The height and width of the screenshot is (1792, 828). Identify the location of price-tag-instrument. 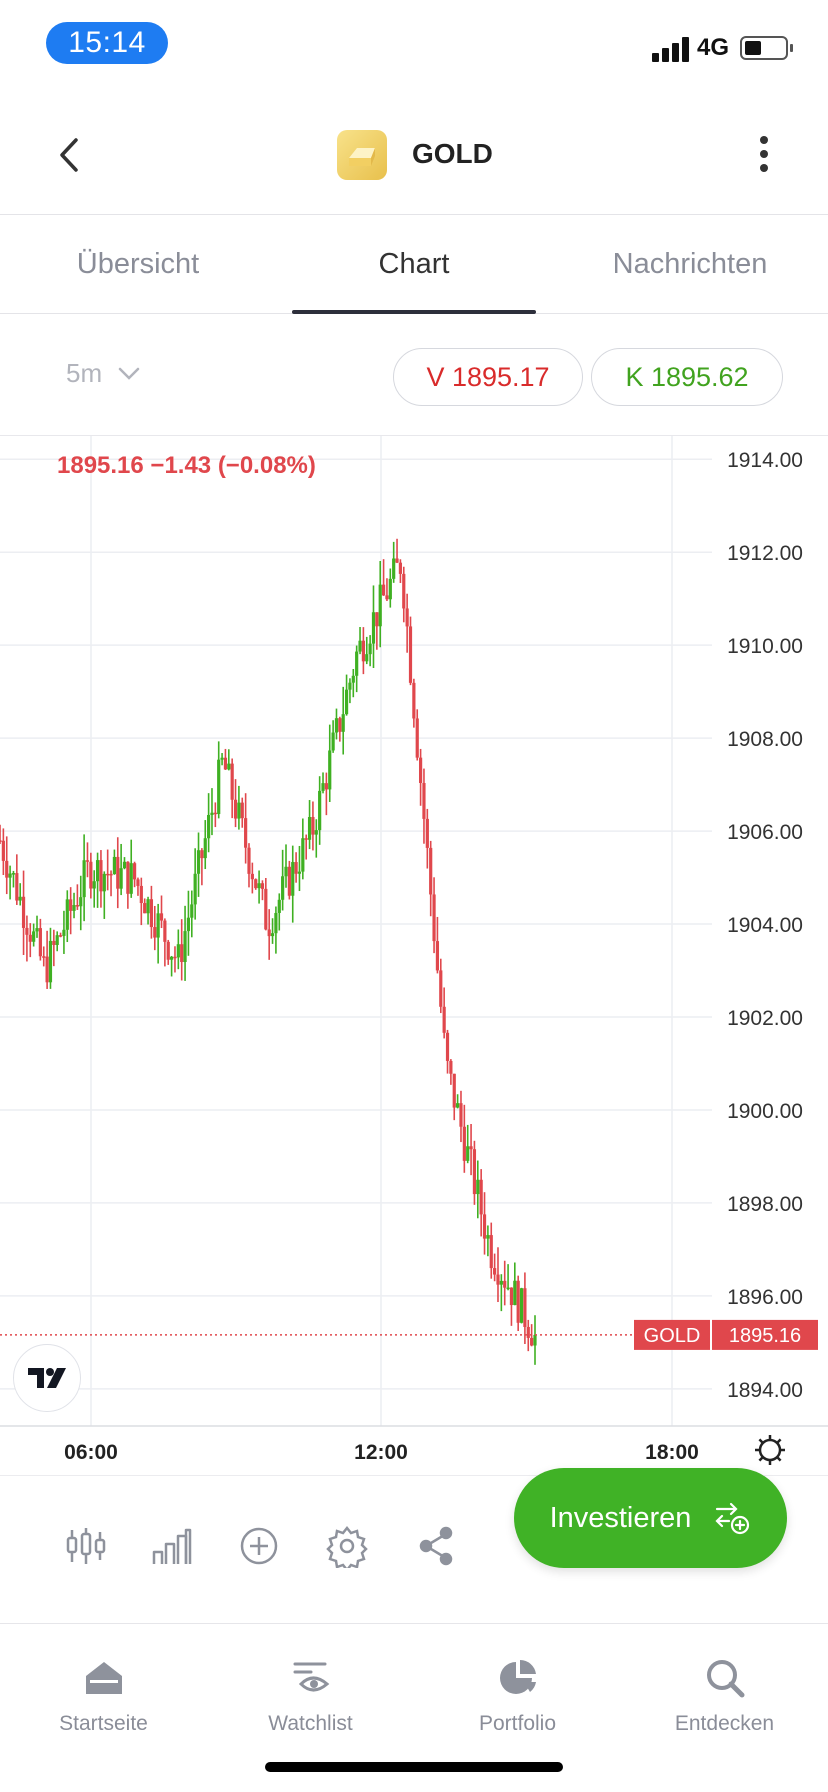
(672, 1334).